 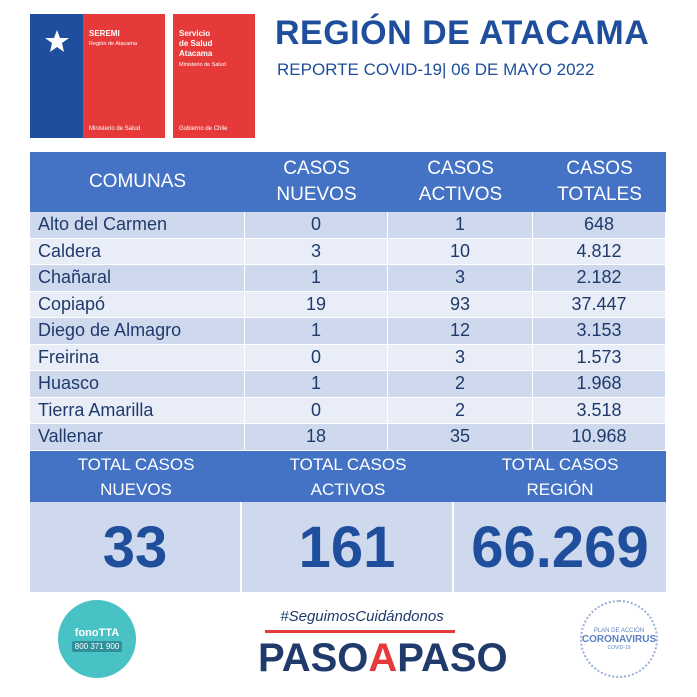 I want to click on cell-nuevos: 3, so click(x=316, y=251).